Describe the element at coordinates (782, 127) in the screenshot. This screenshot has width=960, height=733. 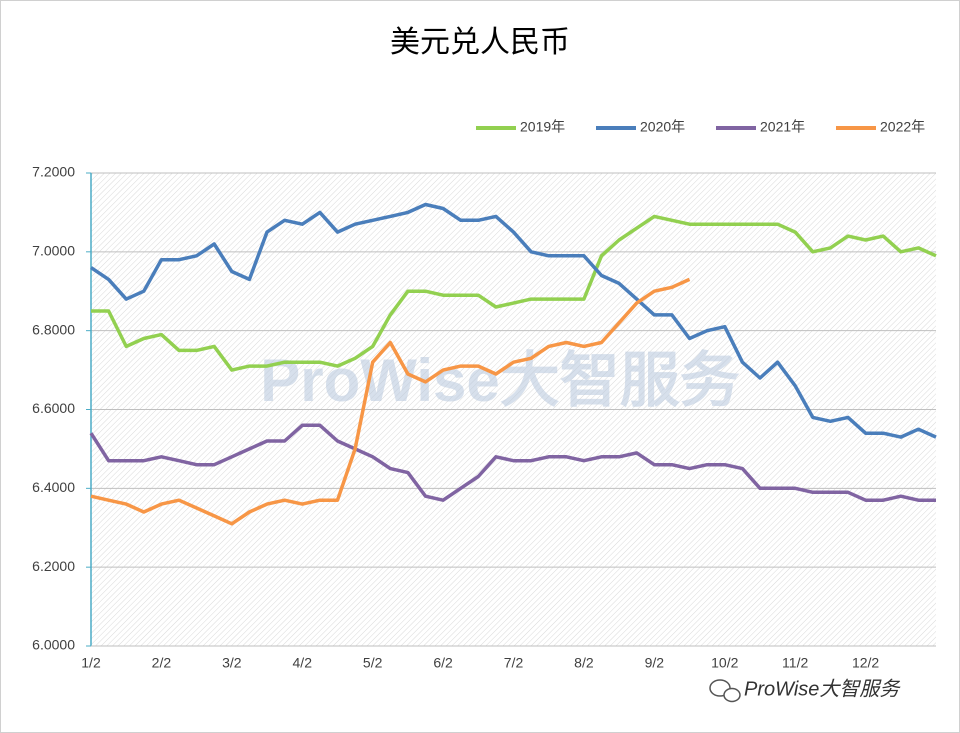
I see `legend-label: 2021年` at that location.